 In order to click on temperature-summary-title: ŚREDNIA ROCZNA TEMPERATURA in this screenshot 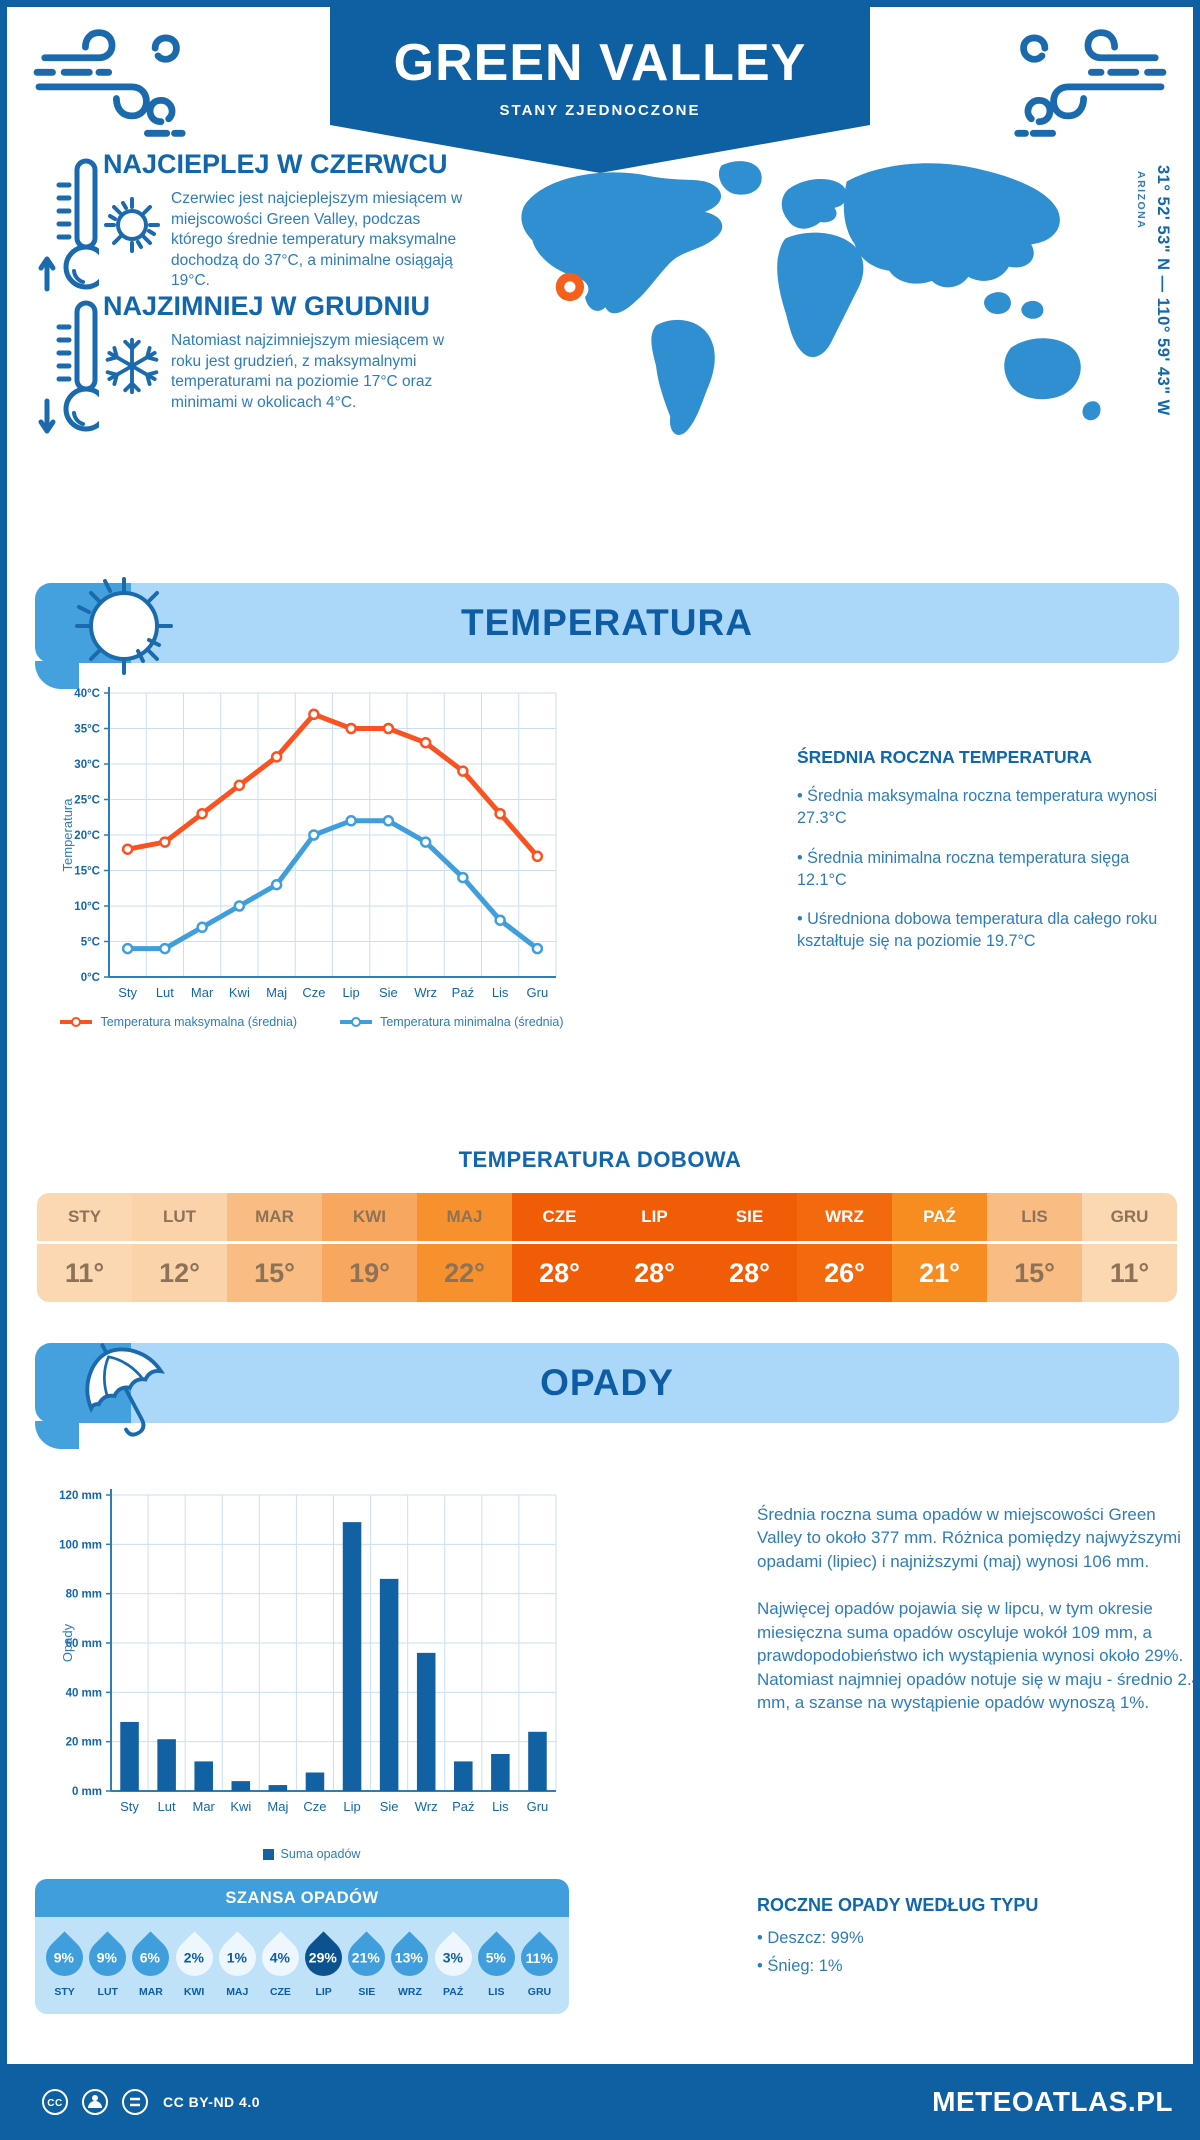, I will do `click(944, 757)`.